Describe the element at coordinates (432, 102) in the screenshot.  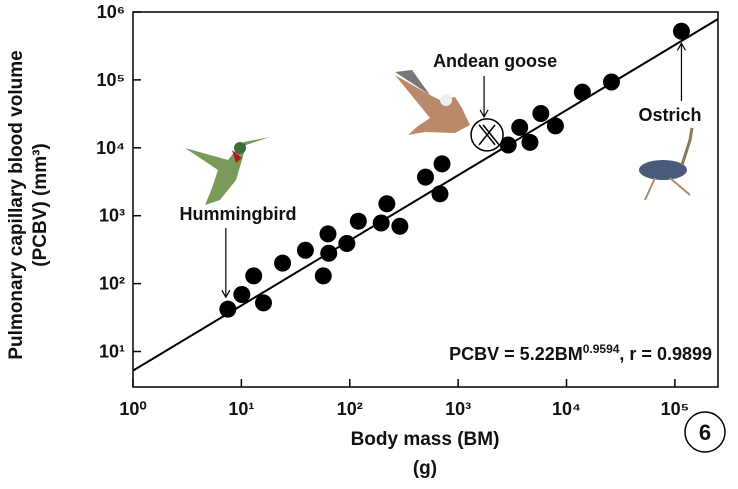
I see `goose-illustration` at that location.